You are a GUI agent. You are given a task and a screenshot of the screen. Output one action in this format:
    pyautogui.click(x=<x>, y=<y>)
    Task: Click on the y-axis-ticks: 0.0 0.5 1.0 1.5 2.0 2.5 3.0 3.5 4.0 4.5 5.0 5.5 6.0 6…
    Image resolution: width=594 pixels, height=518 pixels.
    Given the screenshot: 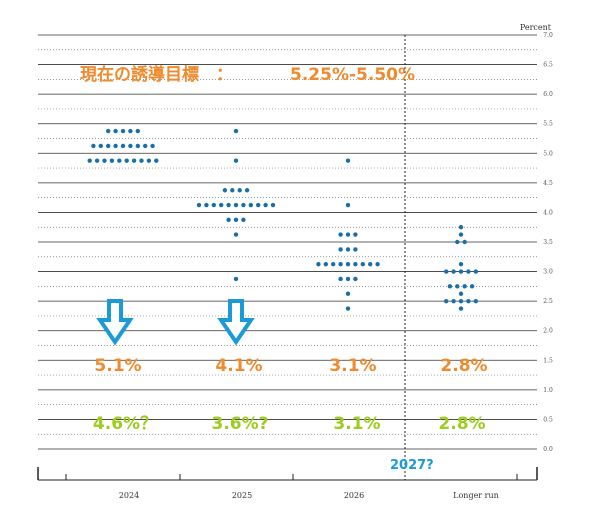 What is the action you would take?
    pyautogui.click(x=548, y=242)
    